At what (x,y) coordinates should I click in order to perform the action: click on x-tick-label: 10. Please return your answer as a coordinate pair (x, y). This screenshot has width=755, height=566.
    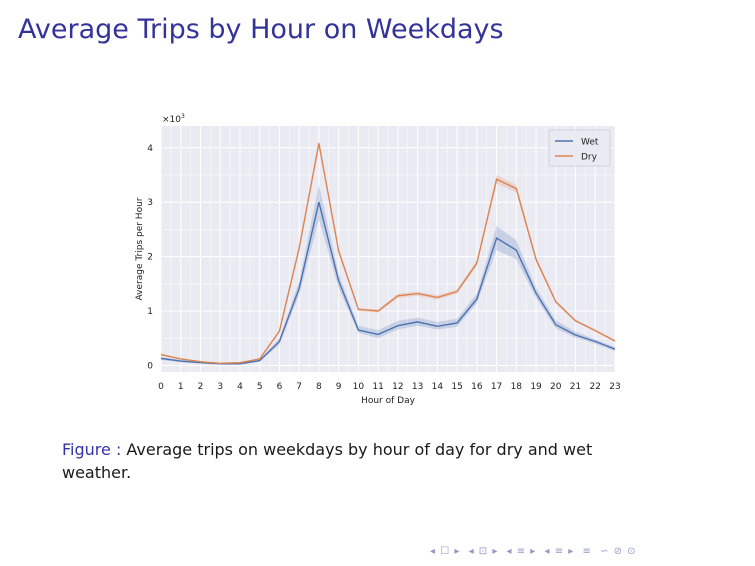
    Looking at the image, I should click on (359, 387).